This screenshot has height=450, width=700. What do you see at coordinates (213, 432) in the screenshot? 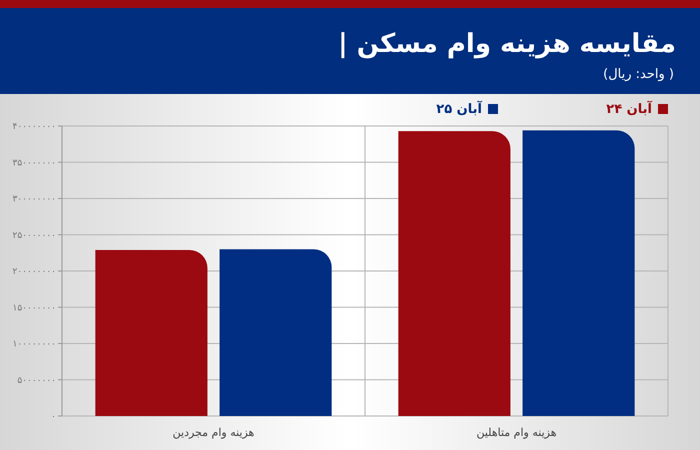
I see `x-tick-label: هزینه وام مجردین` at bounding box center [213, 432].